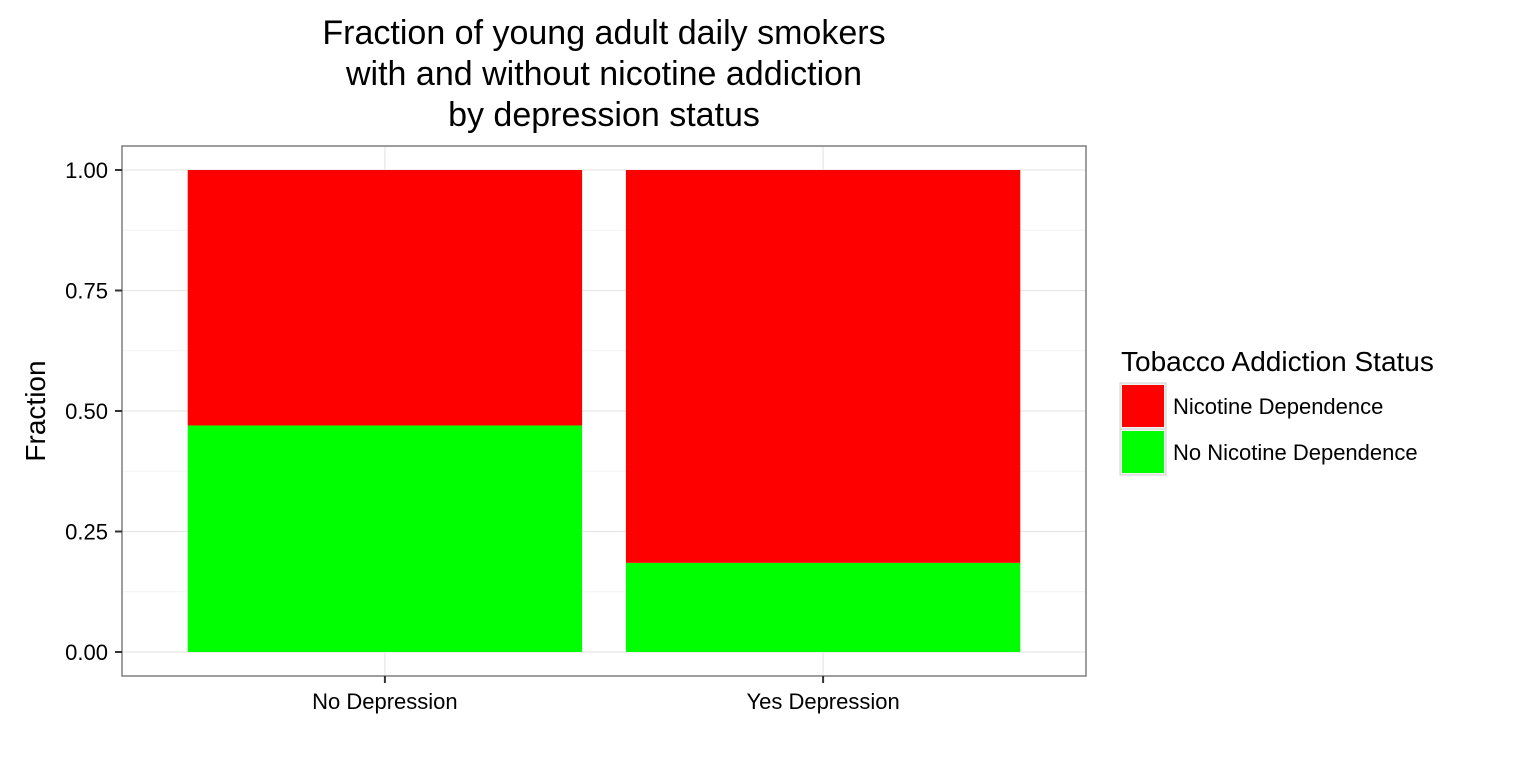 The height and width of the screenshot is (768, 1536). What do you see at coordinates (385, 701) in the screenshot?
I see `x-tick-label: No Depression` at bounding box center [385, 701].